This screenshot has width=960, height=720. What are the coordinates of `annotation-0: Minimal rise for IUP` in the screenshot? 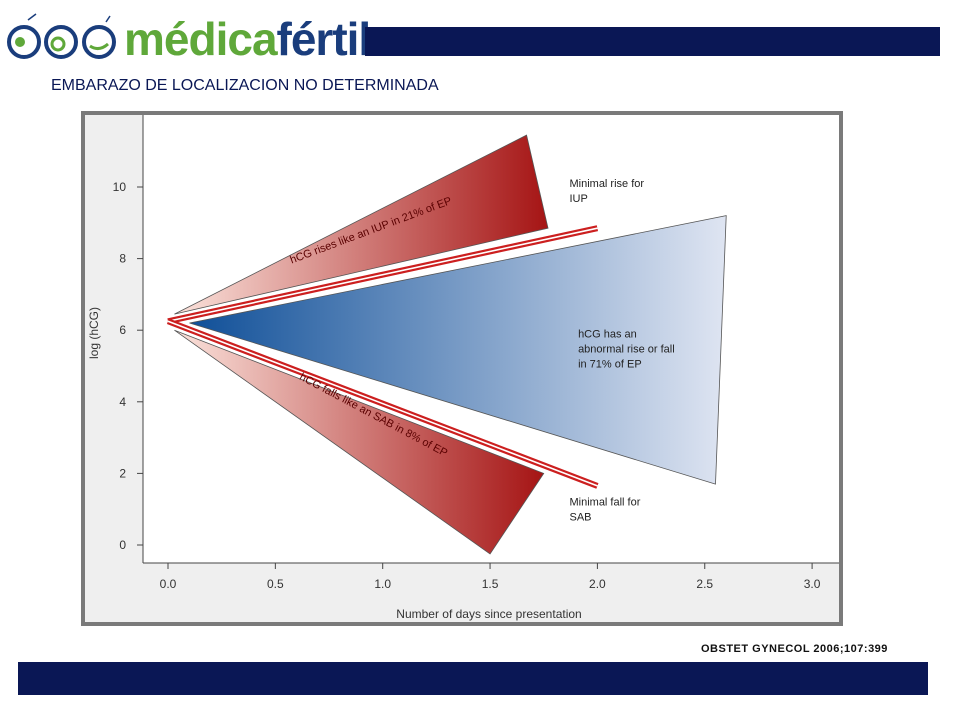 It's located at (606, 191).